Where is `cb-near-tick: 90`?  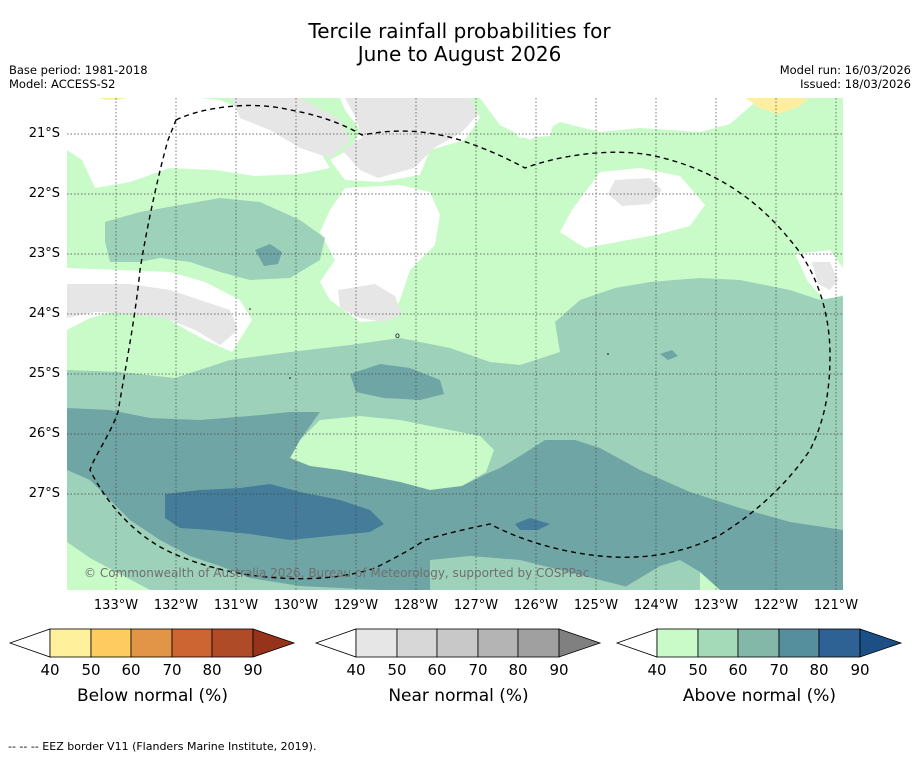
cb-near-tick: 90 is located at coordinates (559, 670).